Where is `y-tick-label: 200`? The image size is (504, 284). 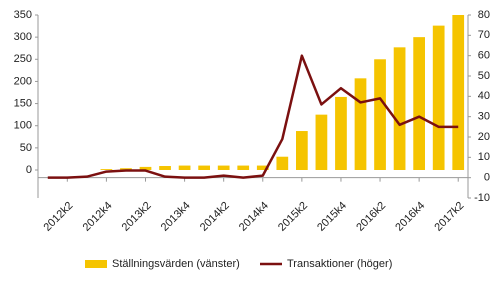
y-tick-label: 200 is located at coordinates (23, 81).